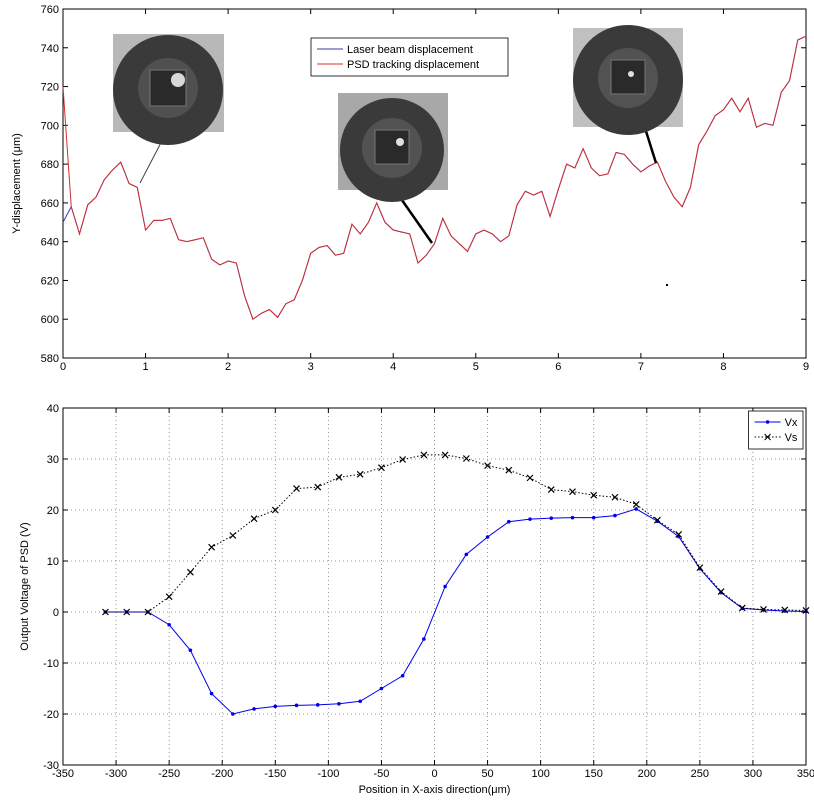 This screenshot has width=814, height=810. I want to click on x-tick-label: 150, so click(594, 774).